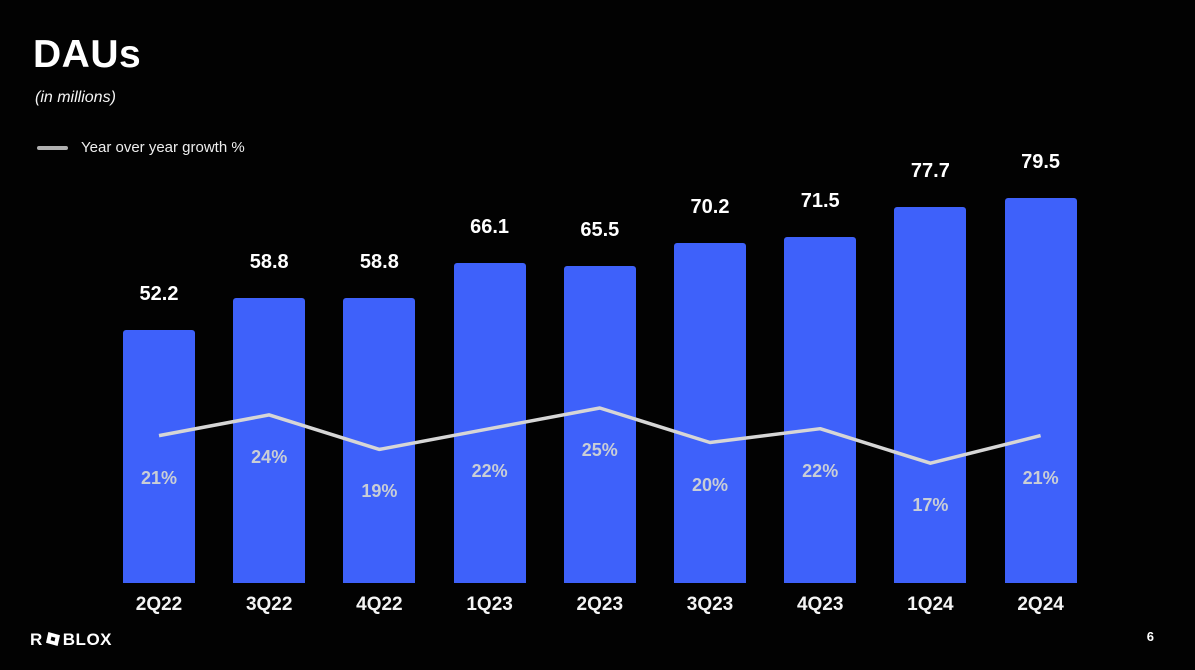 The height and width of the screenshot is (670, 1195). What do you see at coordinates (710, 604) in the screenshot?
I see `x-axis-label-3Q23: 3Q23` at bounding box center [710, 604].